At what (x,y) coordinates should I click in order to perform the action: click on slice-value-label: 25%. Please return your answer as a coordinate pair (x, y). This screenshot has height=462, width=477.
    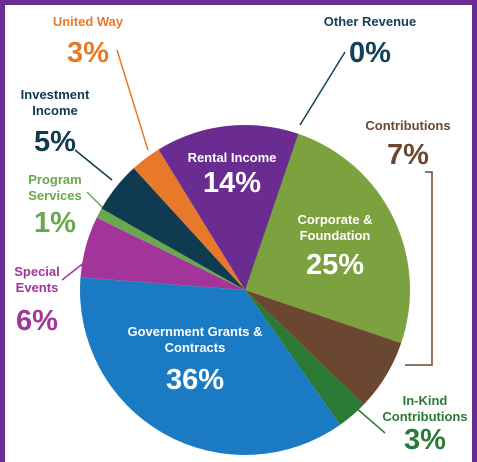
    Looking at the image, I should click on (335, 265).